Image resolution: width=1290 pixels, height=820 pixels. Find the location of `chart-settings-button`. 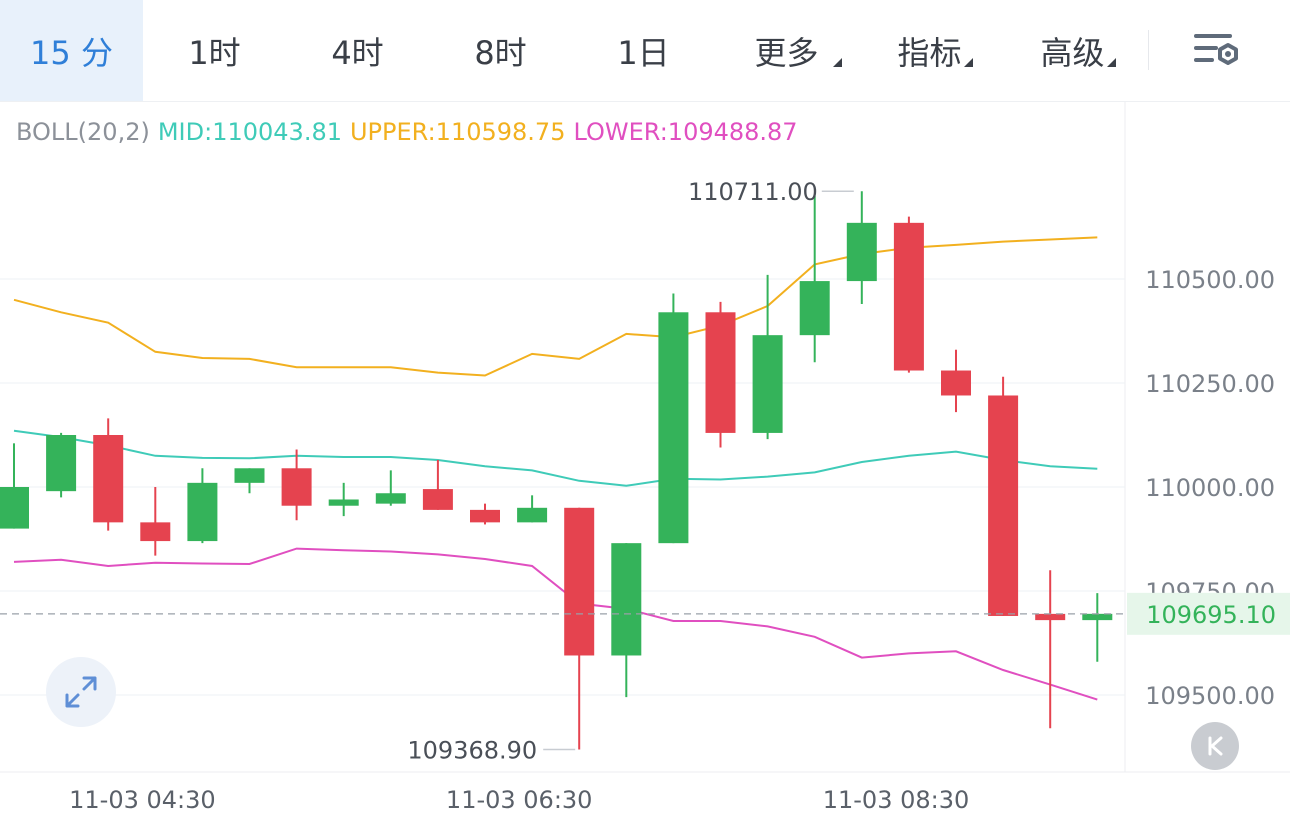

chart-settings-button is located at coordinates (1216, 51).